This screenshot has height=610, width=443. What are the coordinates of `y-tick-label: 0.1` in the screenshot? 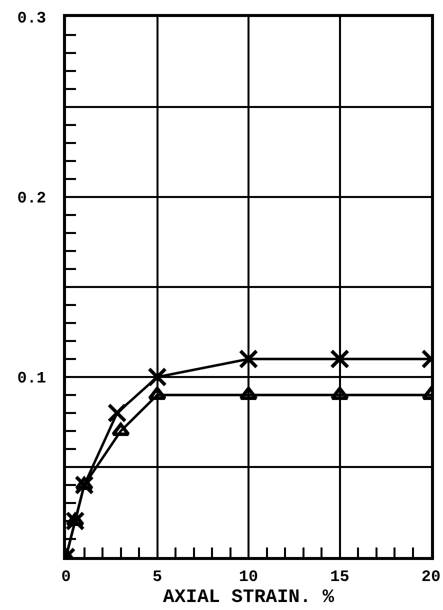 It's located at (31, 379).